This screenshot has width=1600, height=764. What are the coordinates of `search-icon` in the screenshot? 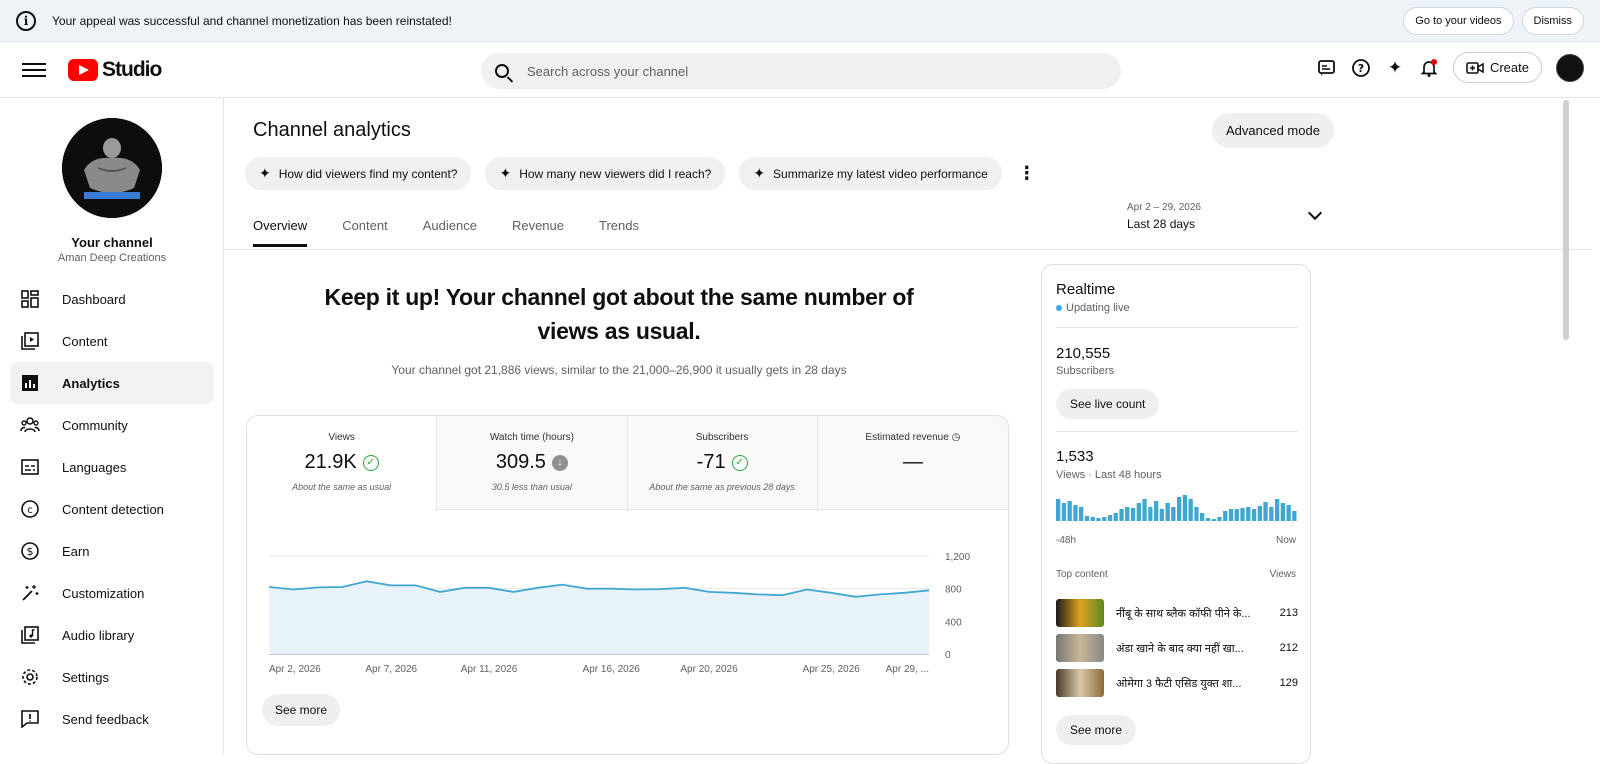 It's located at (502, 71).